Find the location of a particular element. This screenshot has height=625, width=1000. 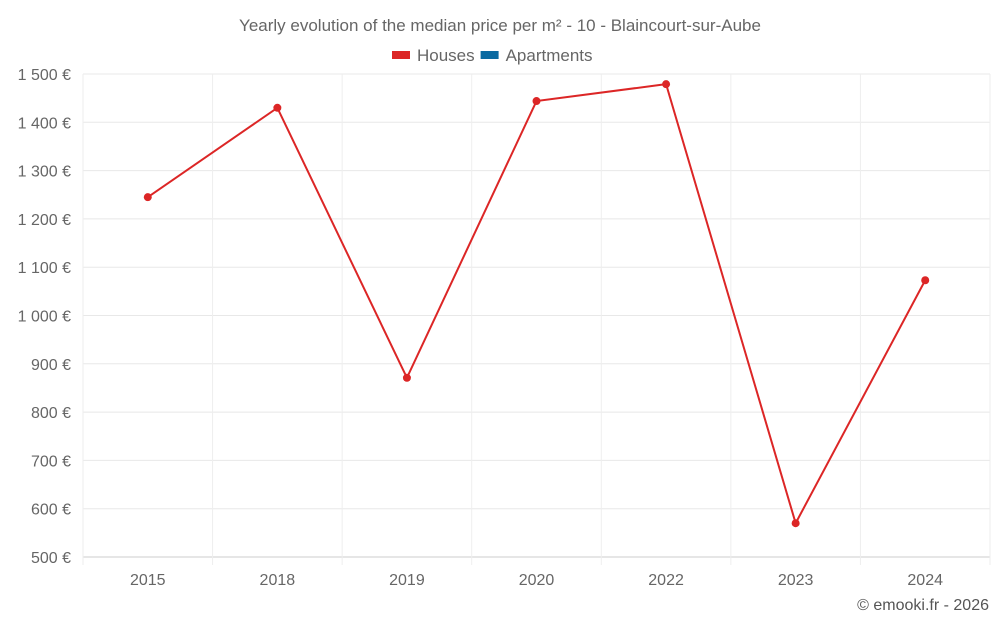

y-tick-label: 700 € is located at coordinates (51, 461).